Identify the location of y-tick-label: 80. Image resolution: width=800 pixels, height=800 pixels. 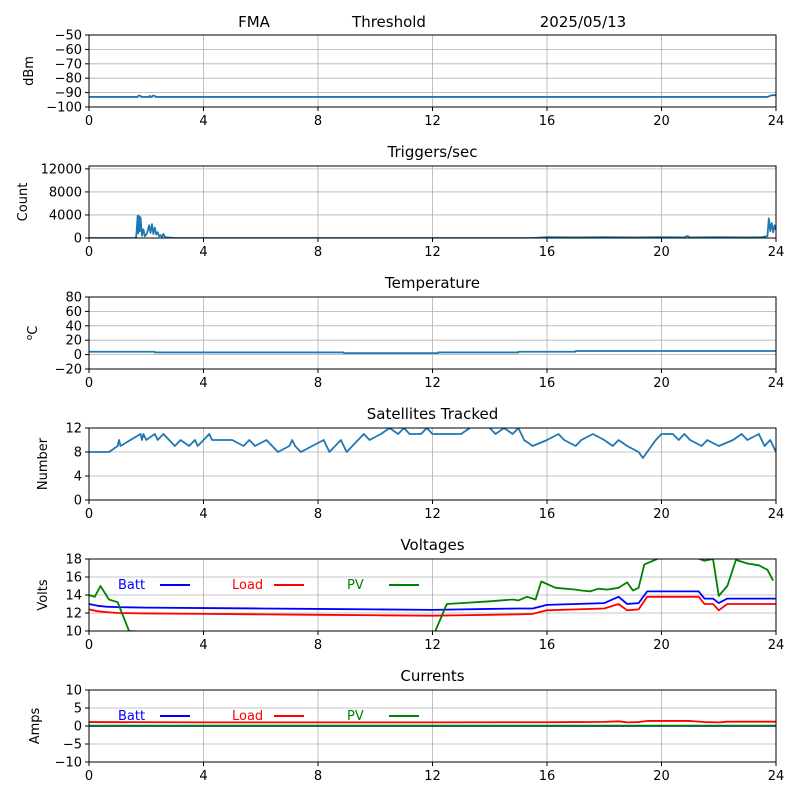
(73, 298).